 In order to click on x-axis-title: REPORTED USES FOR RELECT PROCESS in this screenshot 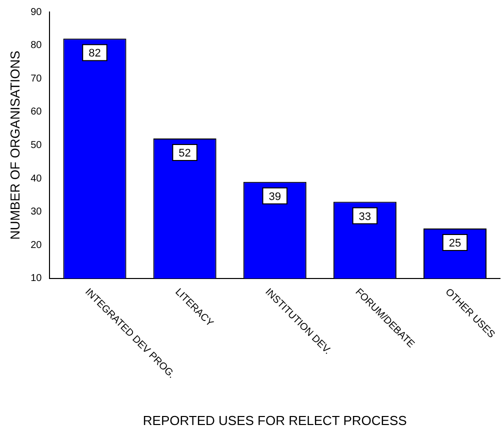, I will do `click(275, 420)`.